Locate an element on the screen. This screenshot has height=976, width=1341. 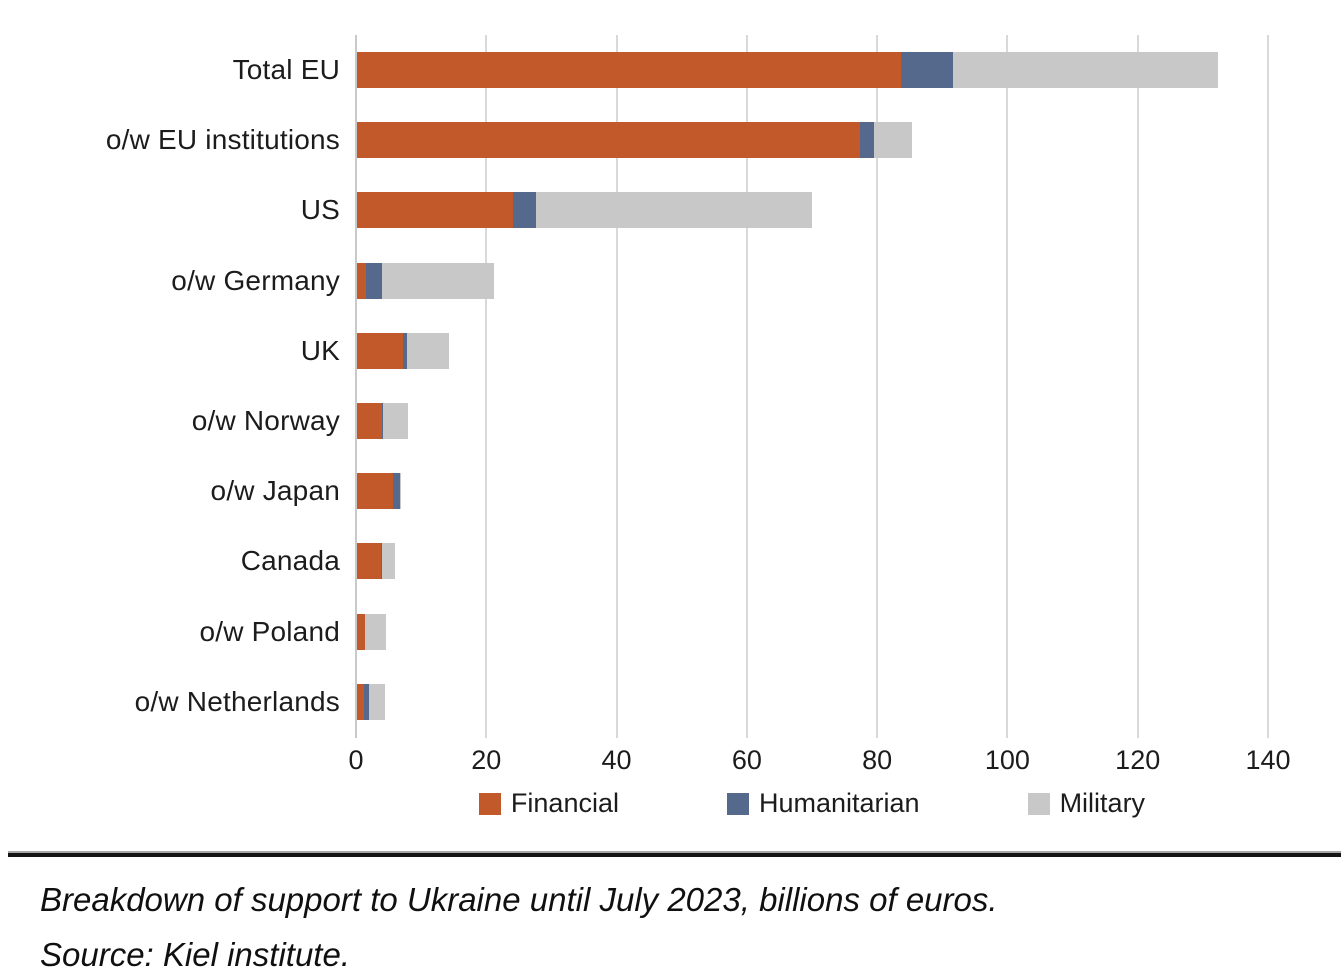
category-label: o/w EU institutions is located at coordinates (222, 140).